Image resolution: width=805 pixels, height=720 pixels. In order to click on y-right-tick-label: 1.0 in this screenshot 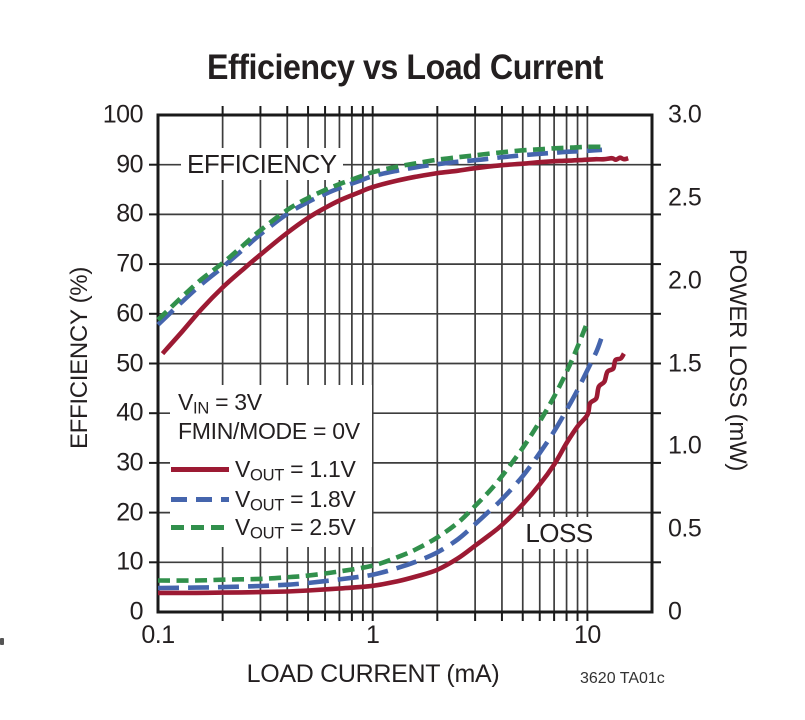, I will do `click(685, 445)`.